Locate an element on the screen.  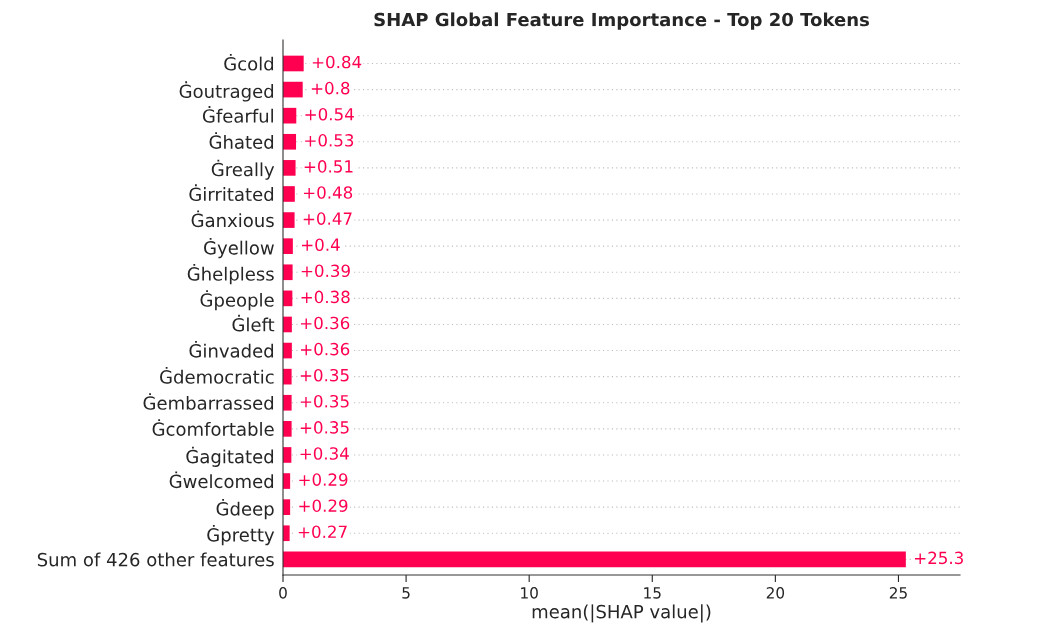
data-label: +0.53 is located at coordinates (329, 140).